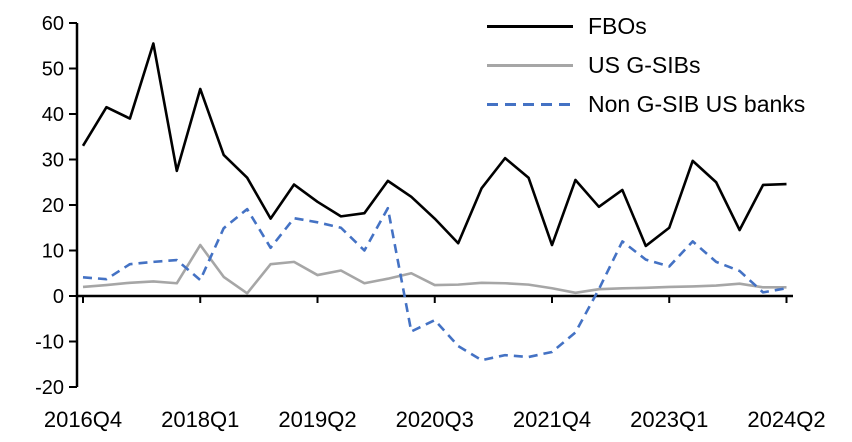  I want to click on y-tick-label: 20, so click(53, 206).